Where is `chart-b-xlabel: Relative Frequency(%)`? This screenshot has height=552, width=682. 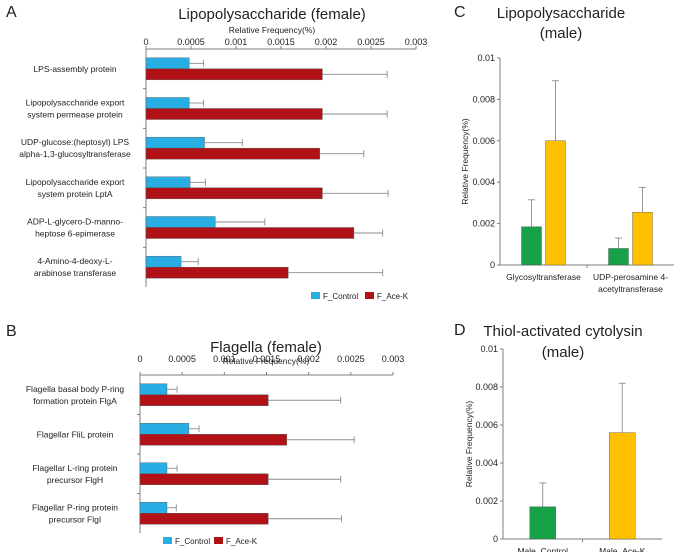 chart-b-xlabel: Relative Frequency(%) is located at coordinates (266, 361).